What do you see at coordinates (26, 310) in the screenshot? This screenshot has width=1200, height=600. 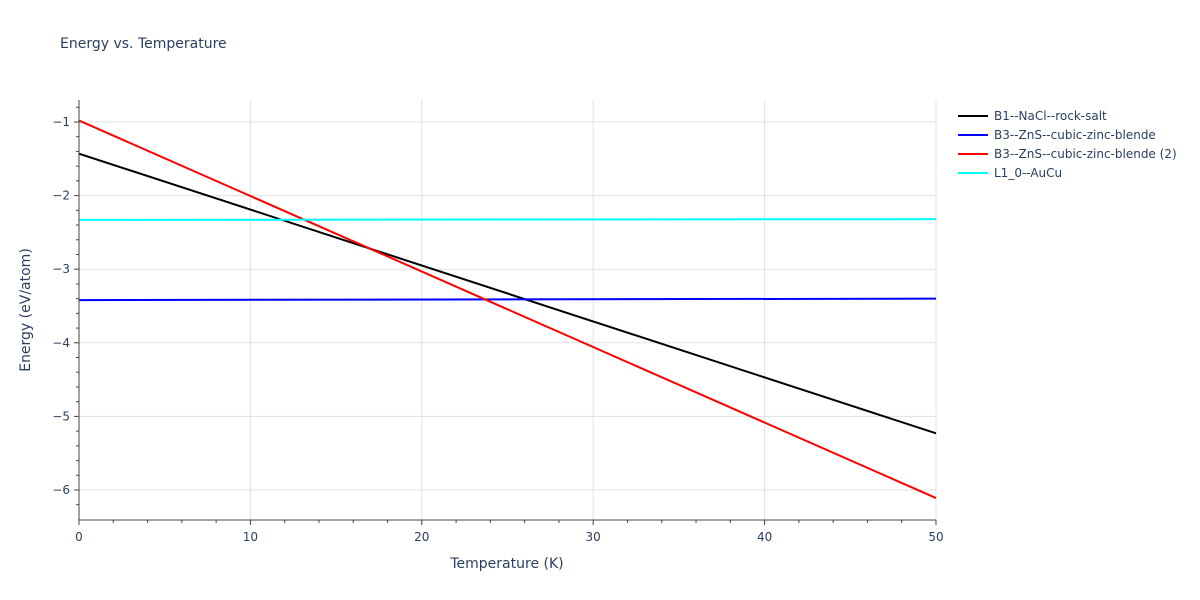 I see `y-axis-label: Energy (eV/atom)` at bounding box center [26, 310].